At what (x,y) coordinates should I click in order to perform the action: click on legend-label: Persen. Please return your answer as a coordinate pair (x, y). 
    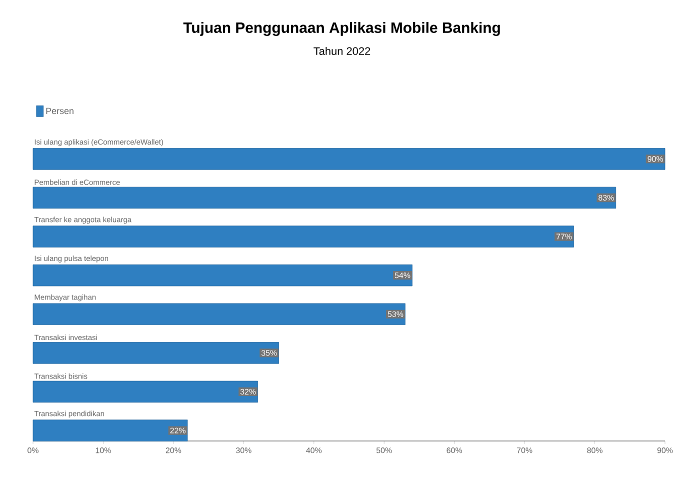
    Looking at the image, I should click on (60, 111).